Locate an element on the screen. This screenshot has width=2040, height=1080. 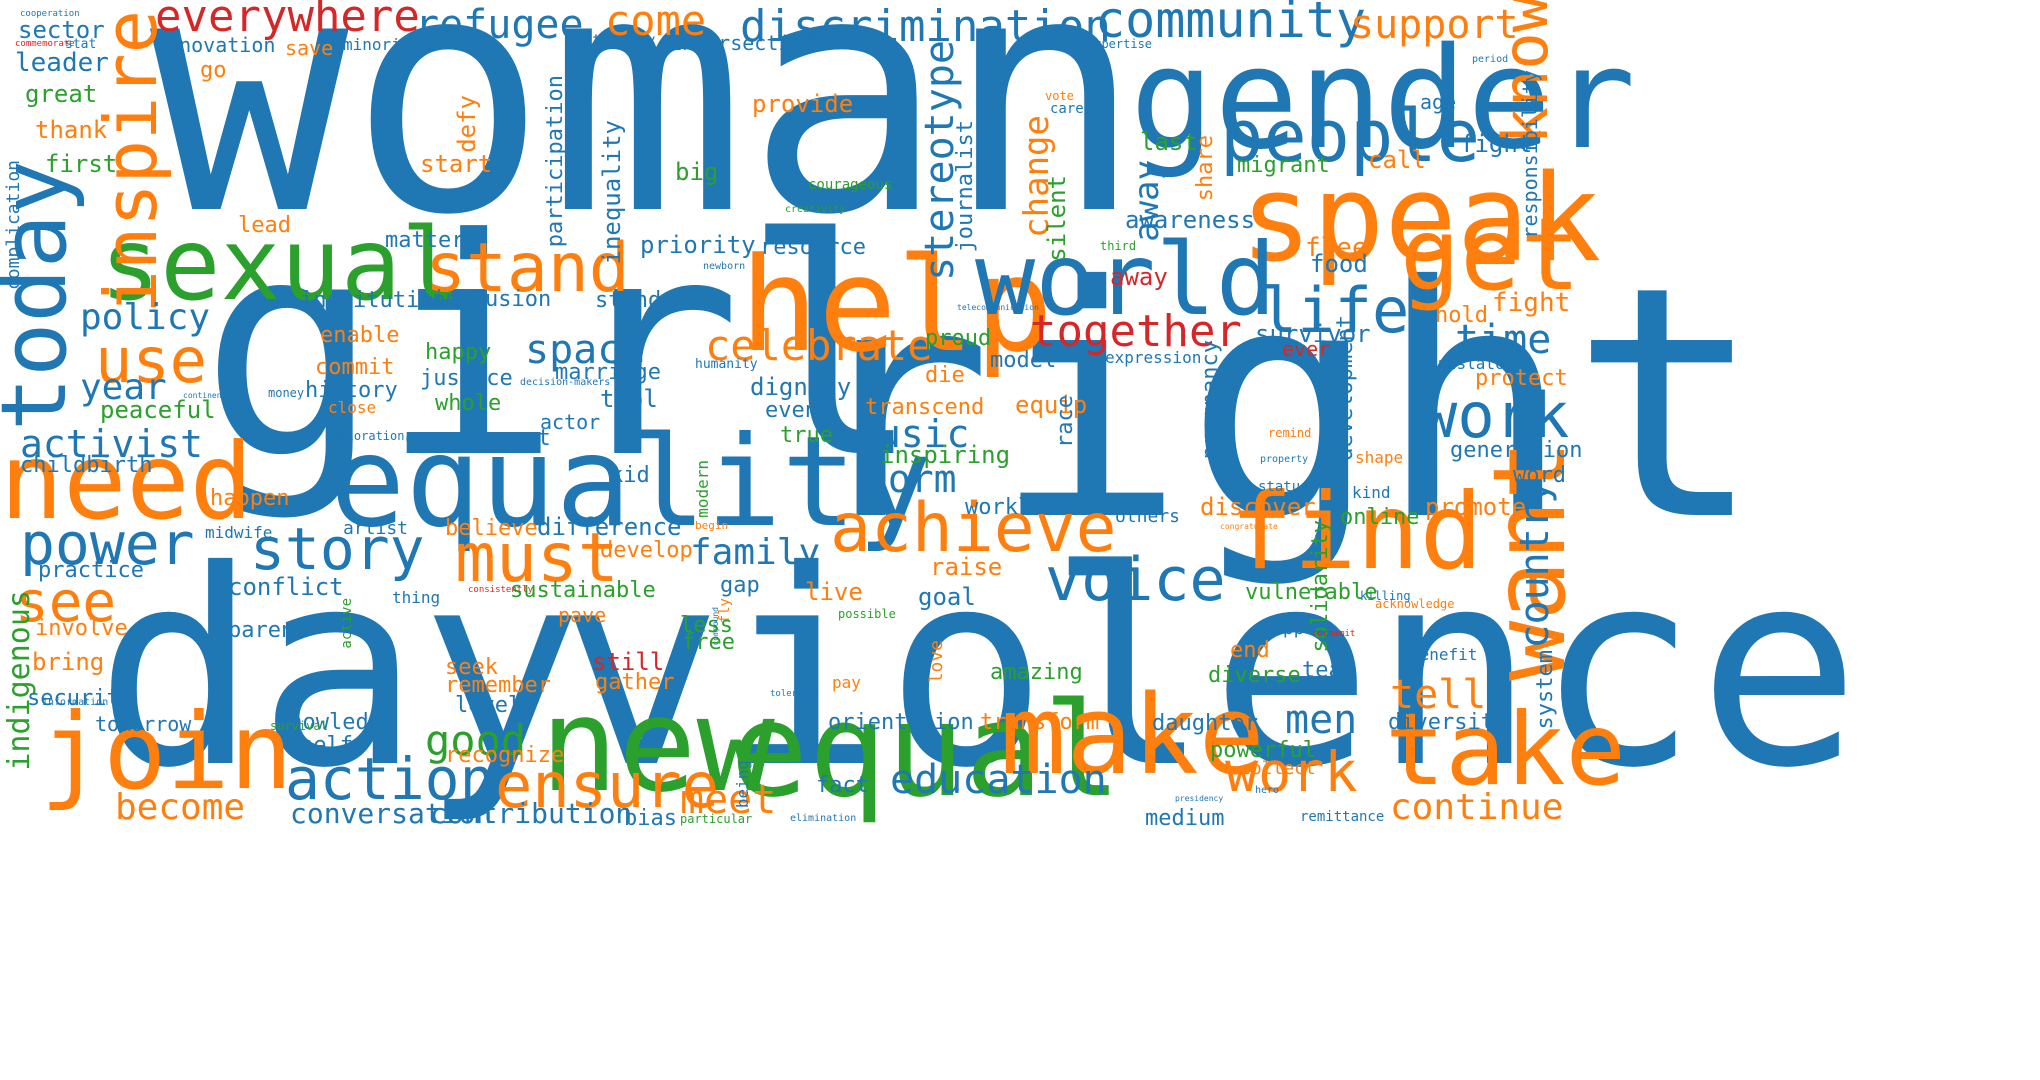
cloud-word: recognize is located at coordinates (505, 755).